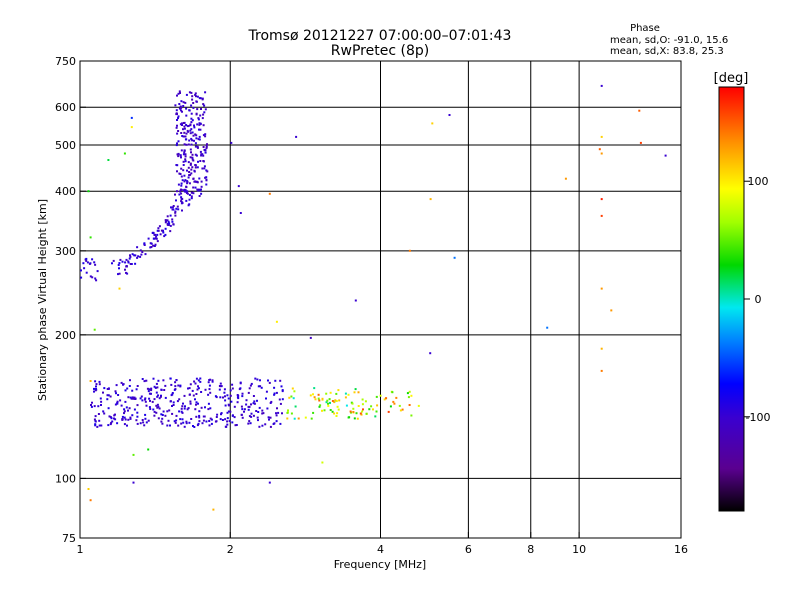 The image size is (800, 604). I want to click on colorbar-tick-label: -100, so click(758, 417).